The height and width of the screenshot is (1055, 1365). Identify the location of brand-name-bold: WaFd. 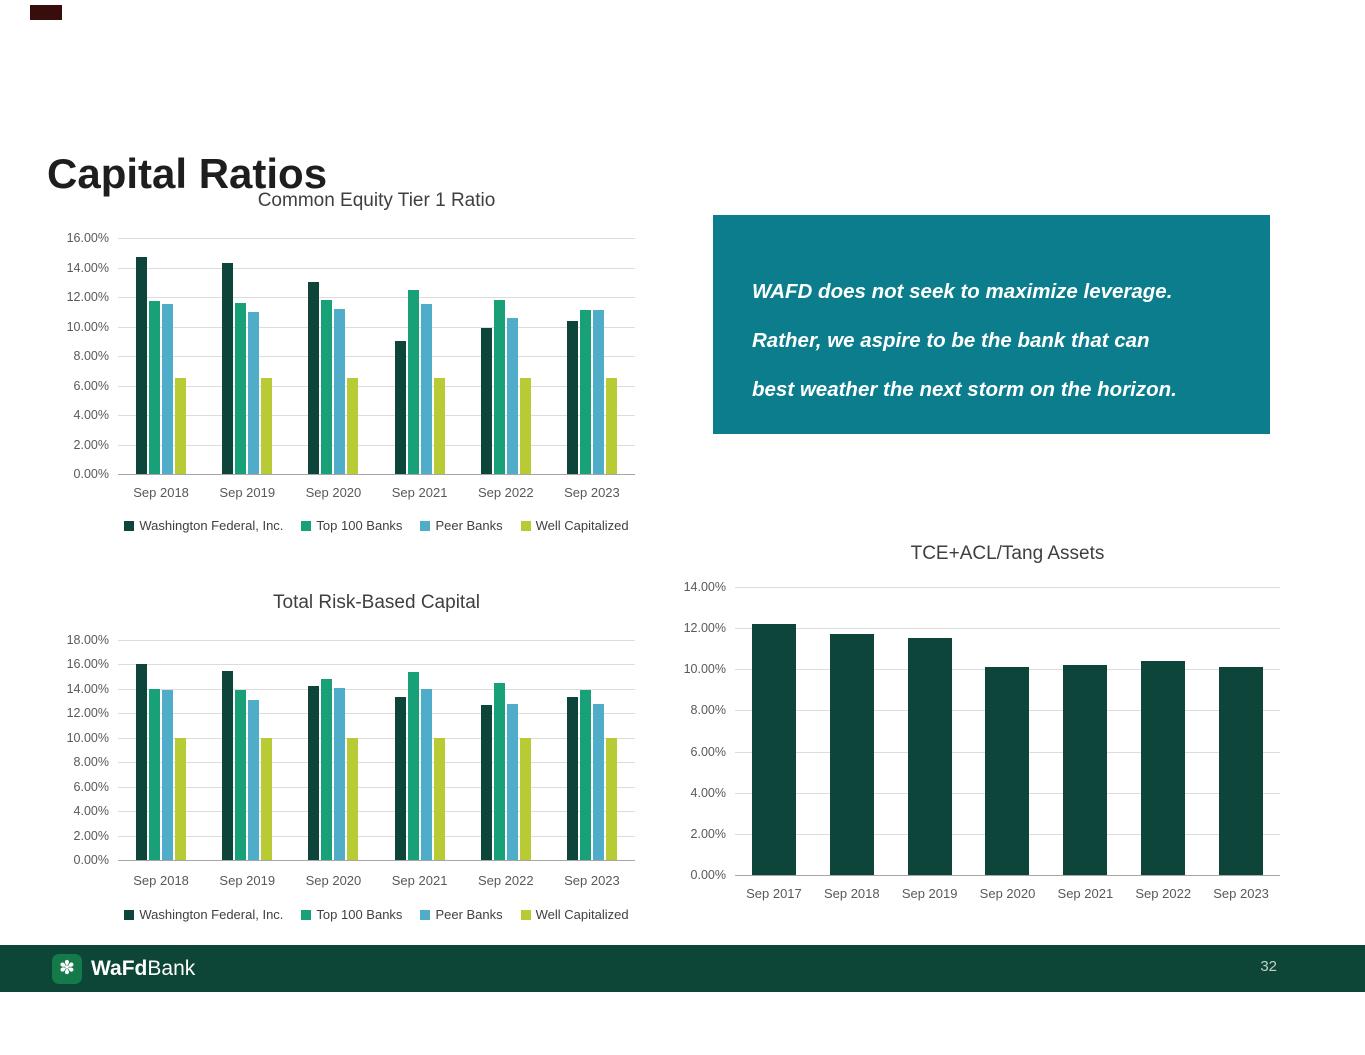
(119, 968).